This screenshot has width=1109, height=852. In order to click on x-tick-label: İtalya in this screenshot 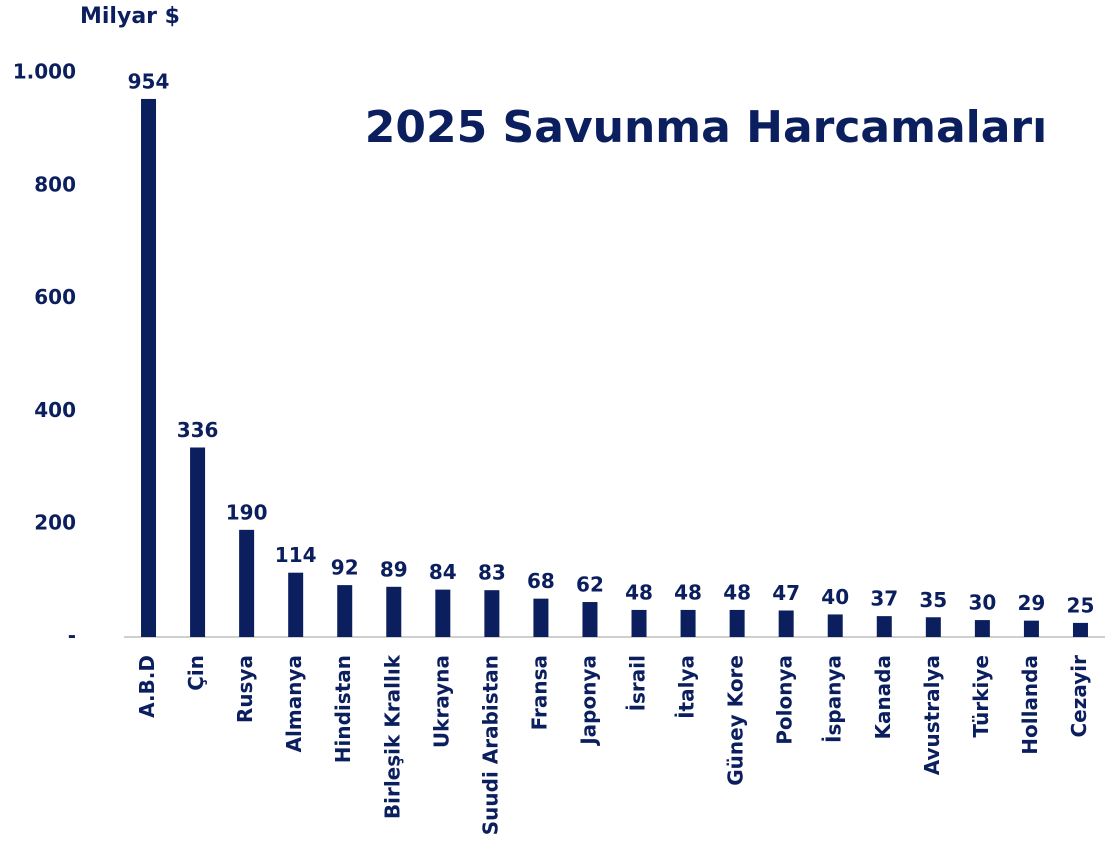, I will do `click(687, 687)`.